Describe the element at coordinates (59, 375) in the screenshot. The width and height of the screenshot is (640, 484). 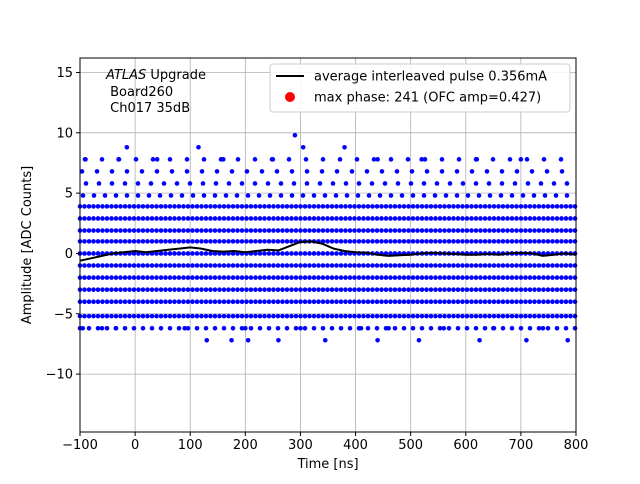
I see `y-tick-label: −10` at that location.